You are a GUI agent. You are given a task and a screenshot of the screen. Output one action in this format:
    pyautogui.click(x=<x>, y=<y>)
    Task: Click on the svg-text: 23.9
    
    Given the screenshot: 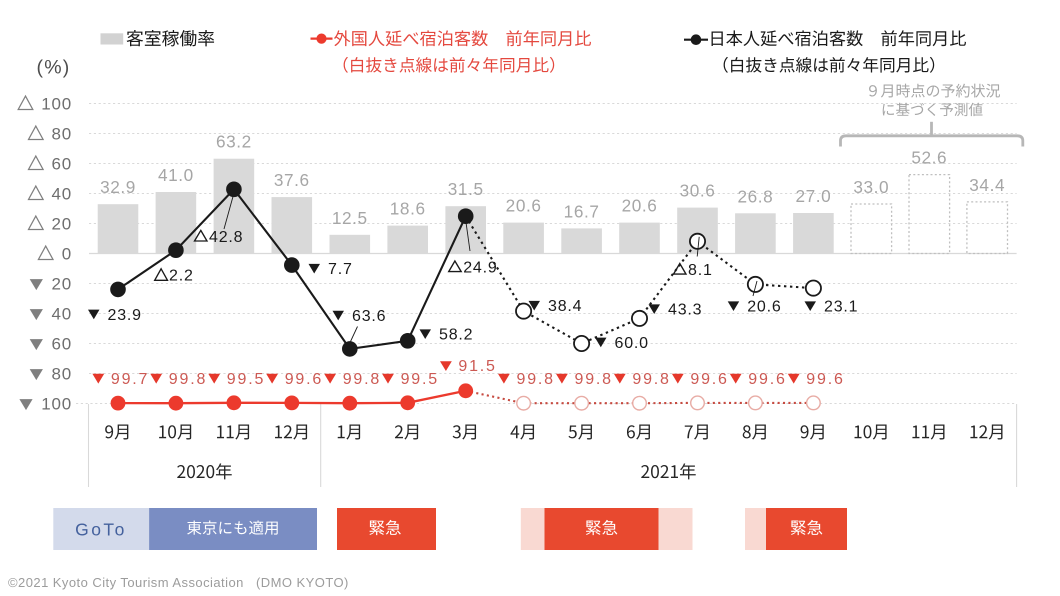 What is the action you would take?
    pyautogui.click(x=125, y=315)
    